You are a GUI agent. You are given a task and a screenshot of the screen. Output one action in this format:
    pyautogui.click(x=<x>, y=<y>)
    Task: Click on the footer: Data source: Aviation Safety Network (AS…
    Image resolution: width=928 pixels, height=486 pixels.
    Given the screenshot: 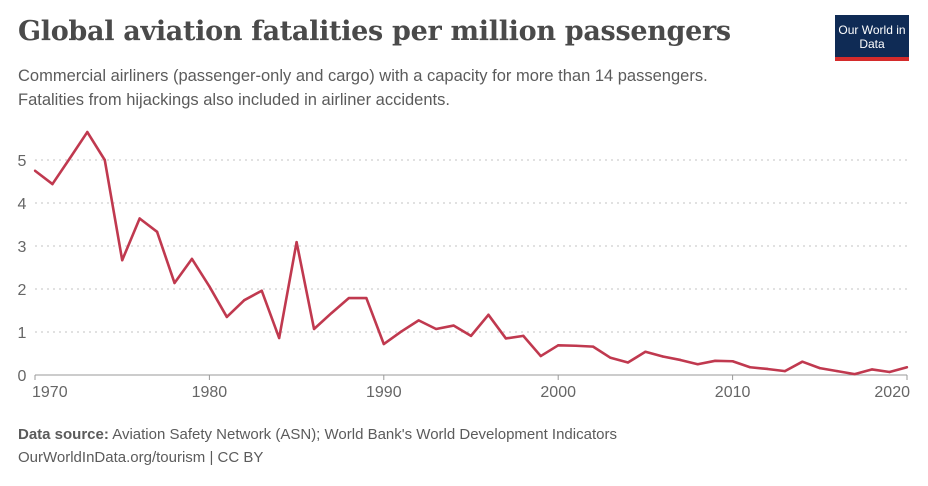 What is the action you would take?
    pyautogui.click(x=317, y=446)
    